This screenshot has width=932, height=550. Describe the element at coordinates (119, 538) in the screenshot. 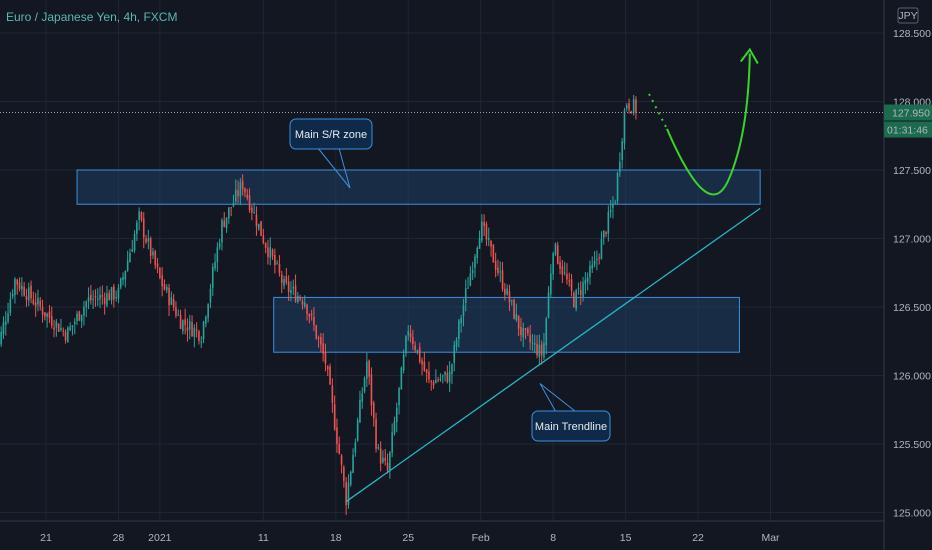

I see `x-tick-label: 28` at that location.